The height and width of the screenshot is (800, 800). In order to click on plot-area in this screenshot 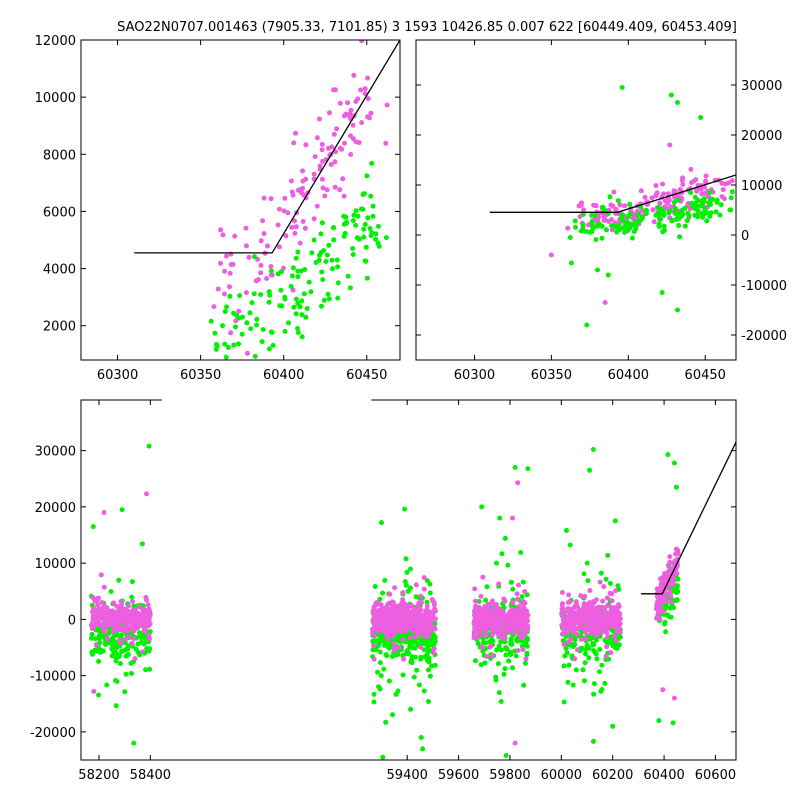, I will do `click(267, 200)`.